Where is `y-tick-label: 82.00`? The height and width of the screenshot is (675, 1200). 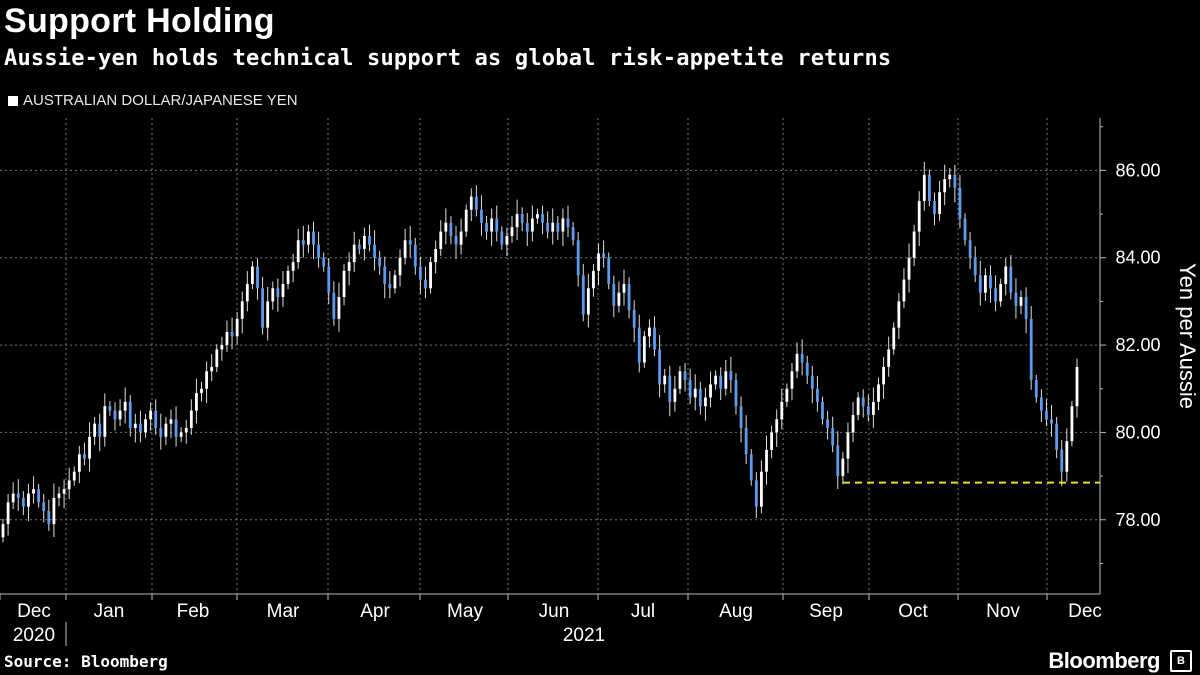 y-tick-label: 82.00 is located at coordinates (1137, 345).